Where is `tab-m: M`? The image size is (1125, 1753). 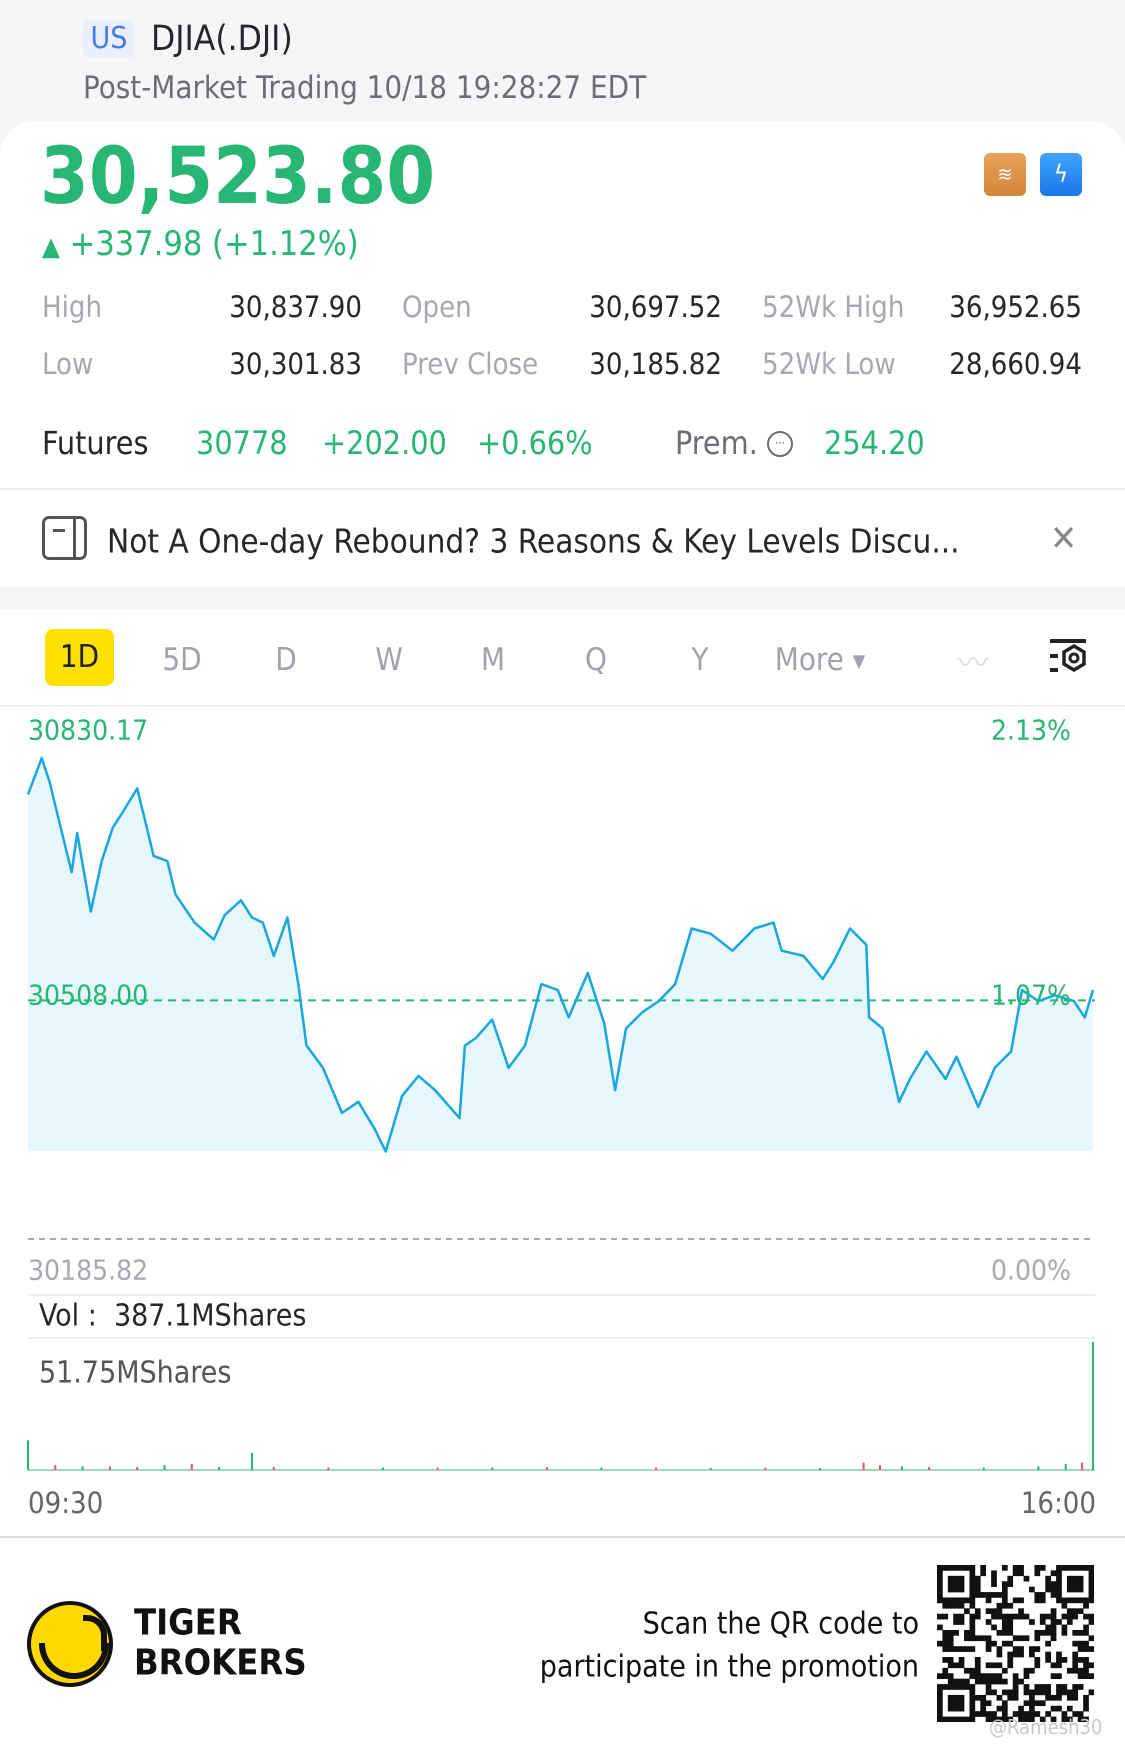
tab-m: M is located at coordinates (493, 660).